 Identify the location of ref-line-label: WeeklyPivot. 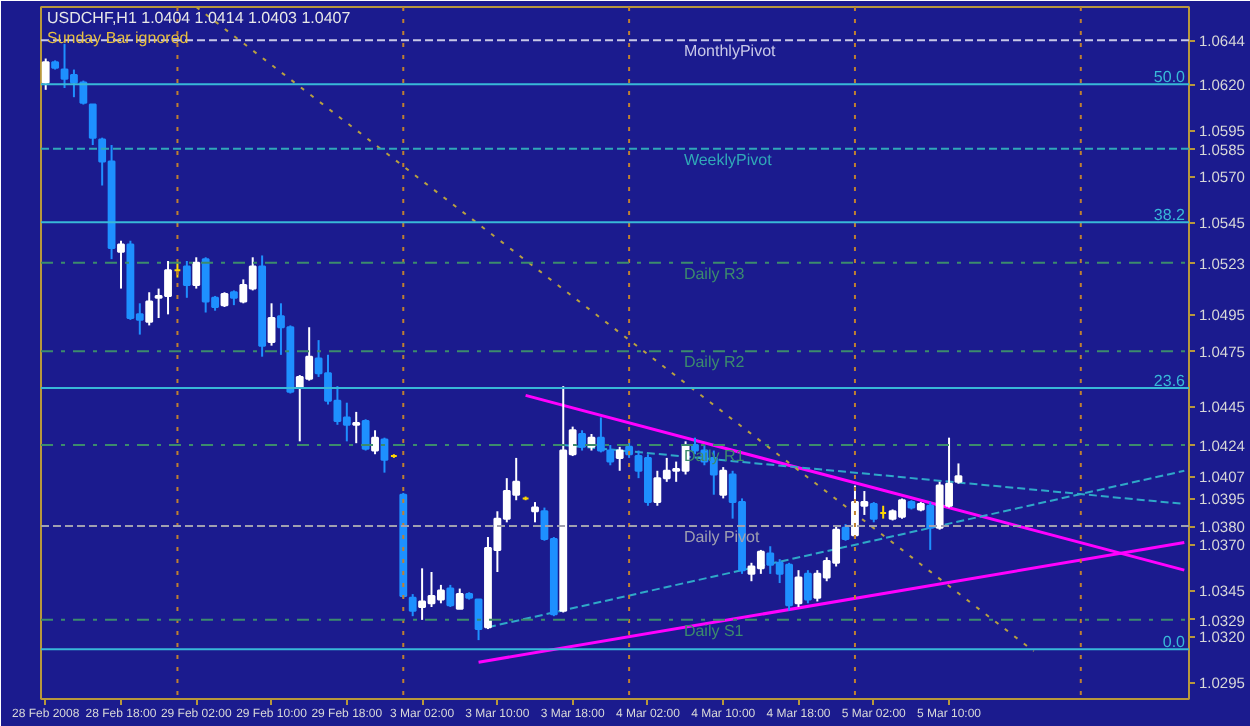
(728, 159).